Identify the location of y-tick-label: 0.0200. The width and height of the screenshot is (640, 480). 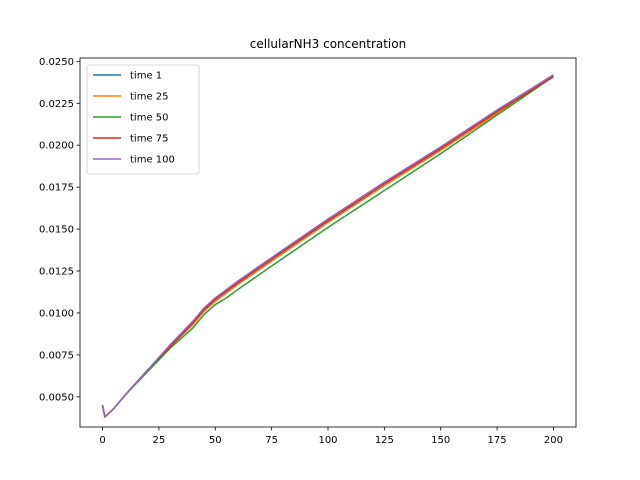
(56, 146).